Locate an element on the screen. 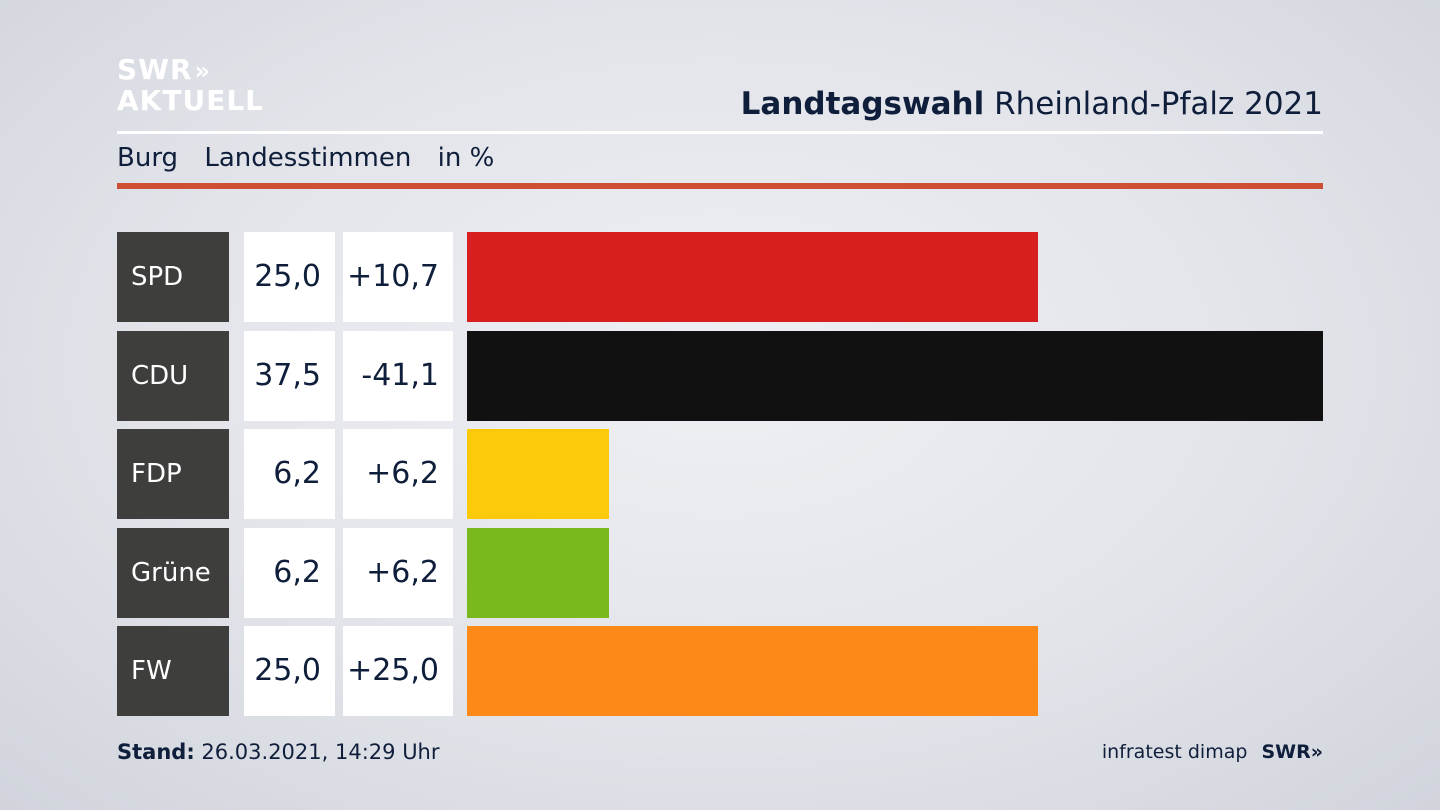 The image size is (1440, 810). source-credit: infratest dimap SWR» is located at coordinates (1212, 752).